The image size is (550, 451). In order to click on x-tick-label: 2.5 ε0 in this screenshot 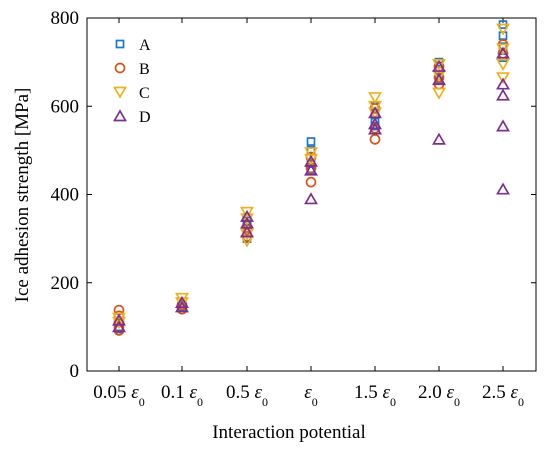, I will do `click(503, 395)`.